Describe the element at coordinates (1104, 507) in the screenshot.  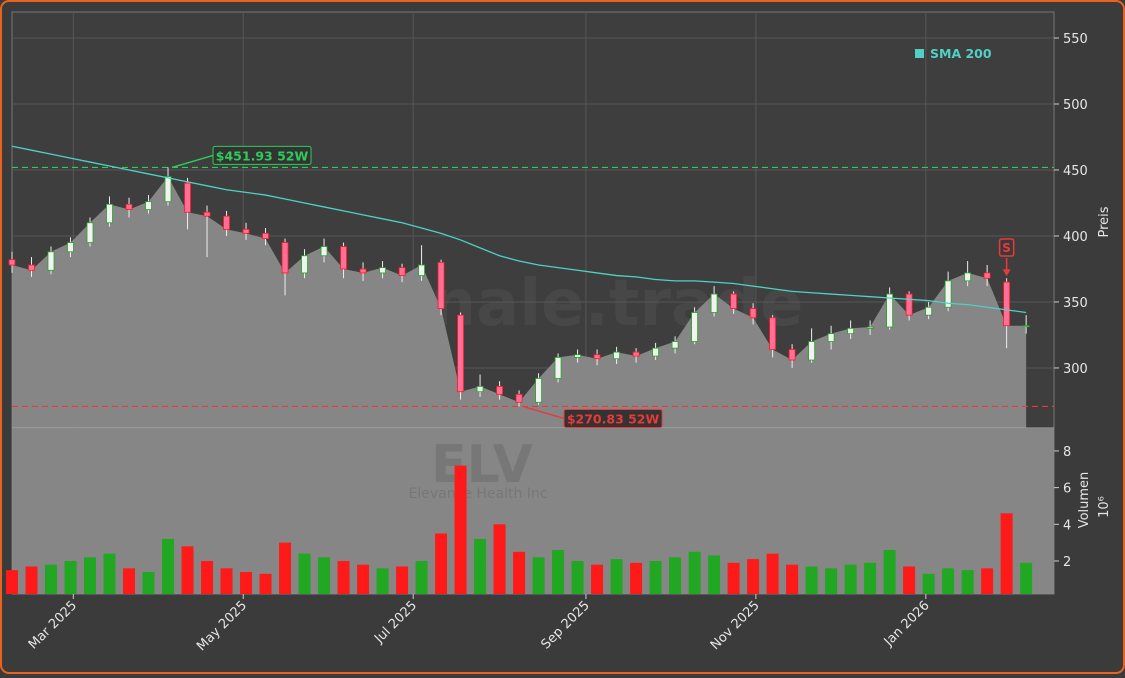
I see `volume-offset-label: 10⁶` at that location.